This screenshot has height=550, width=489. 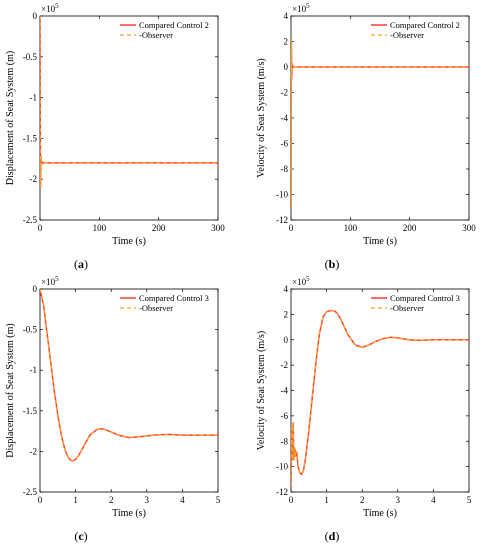 What do you see at coordinates (332, 264) in the screenshot?
I see `panel-label: (b)` at bounding box center [332, 264].